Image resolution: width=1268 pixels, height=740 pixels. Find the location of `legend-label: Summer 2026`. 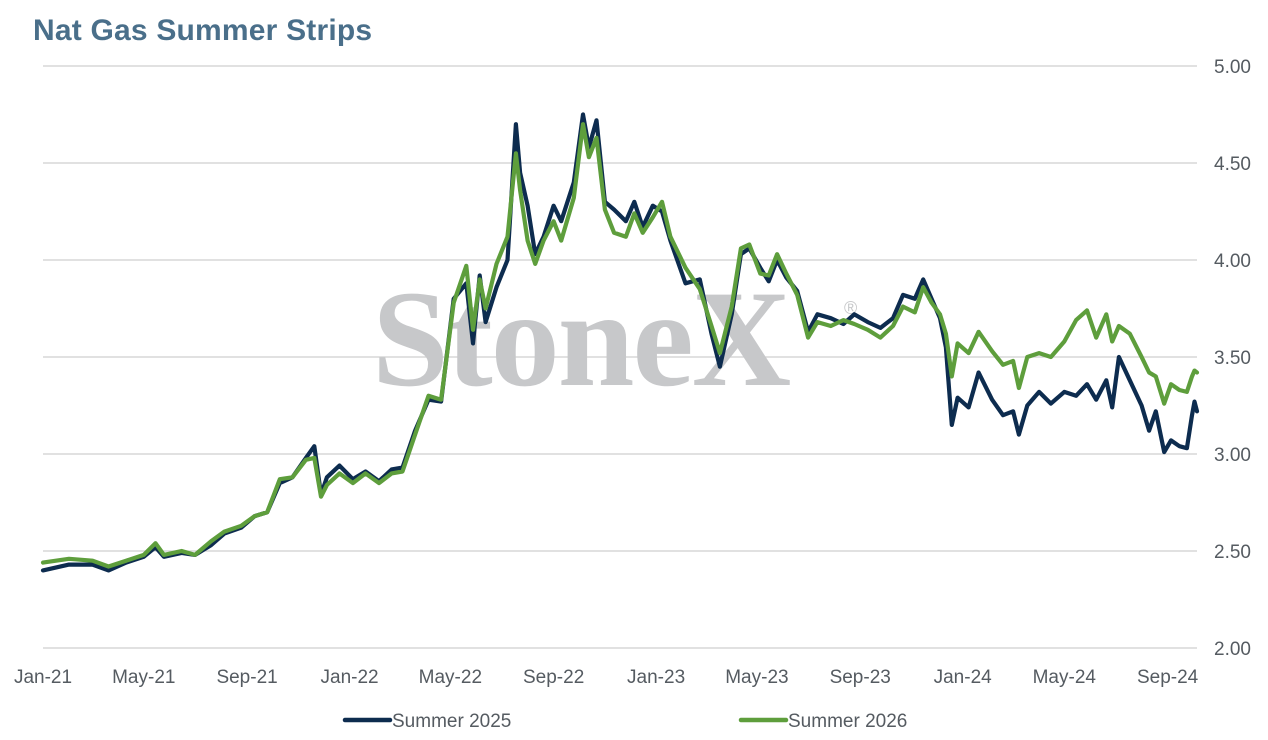

legend-label: Summer 2026 is located at coordinates (847, 721).